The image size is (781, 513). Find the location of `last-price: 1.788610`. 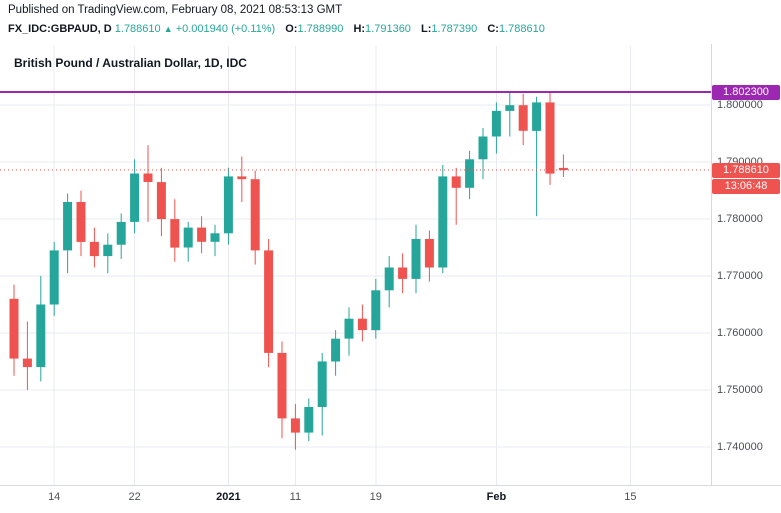

last-price: 1.788610 is located at coordinates (137, 29).